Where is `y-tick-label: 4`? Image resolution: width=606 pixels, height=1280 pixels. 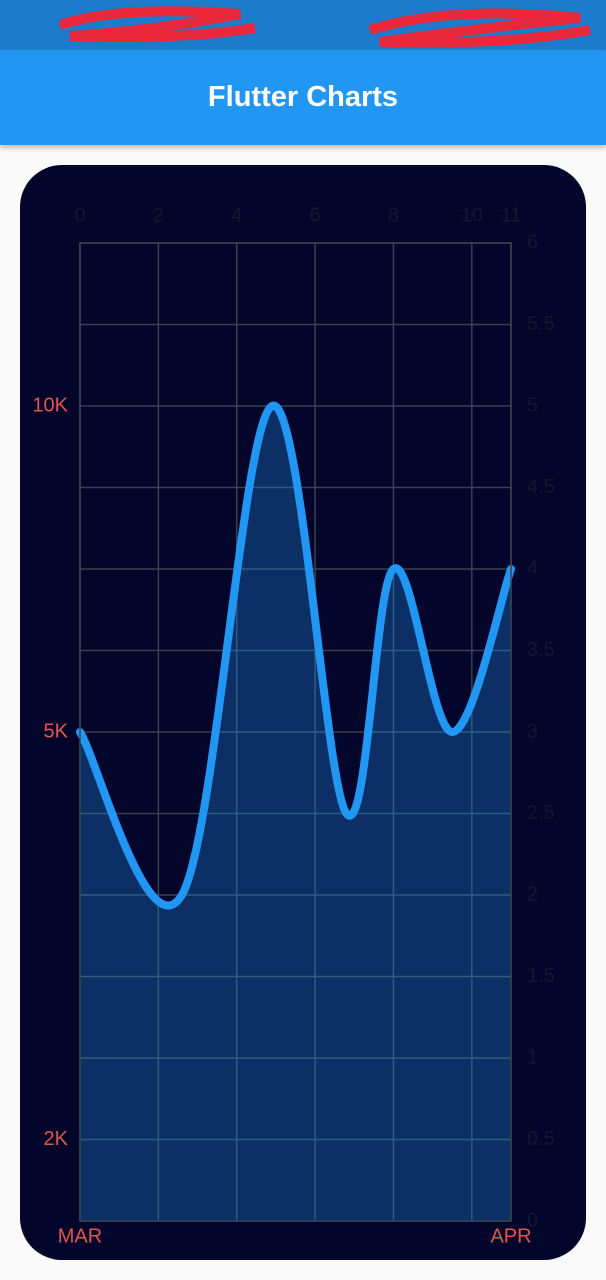 y-tick-label: 4 is located at coordinates (532, 568).